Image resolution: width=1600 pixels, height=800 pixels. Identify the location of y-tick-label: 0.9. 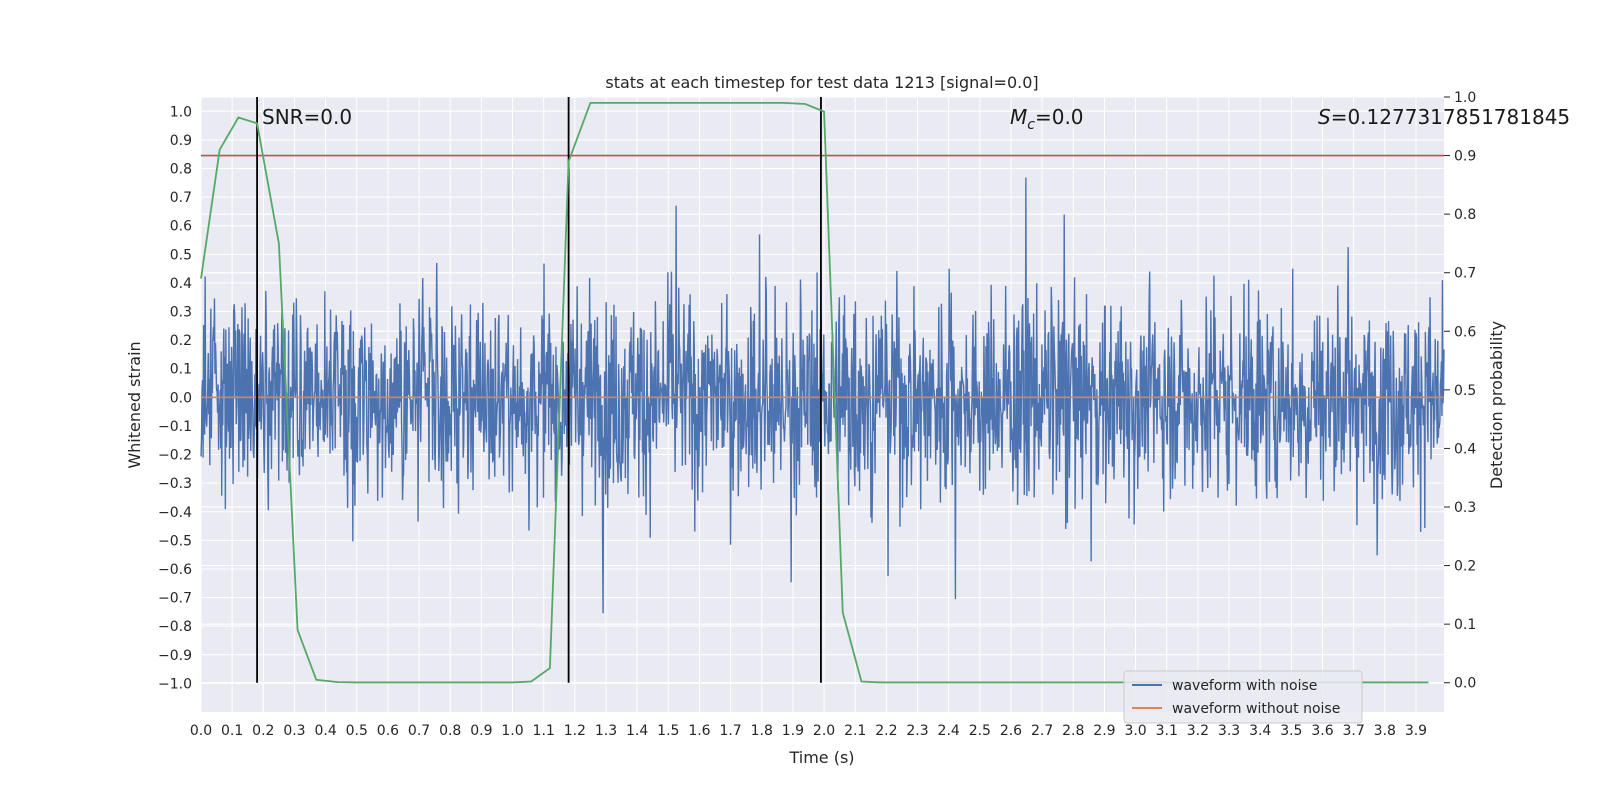
(181, 141).